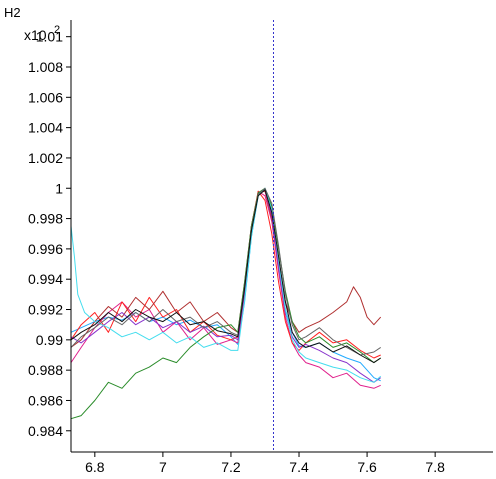  I want to click on y-tick-label: 0.996, so click(45, 249).